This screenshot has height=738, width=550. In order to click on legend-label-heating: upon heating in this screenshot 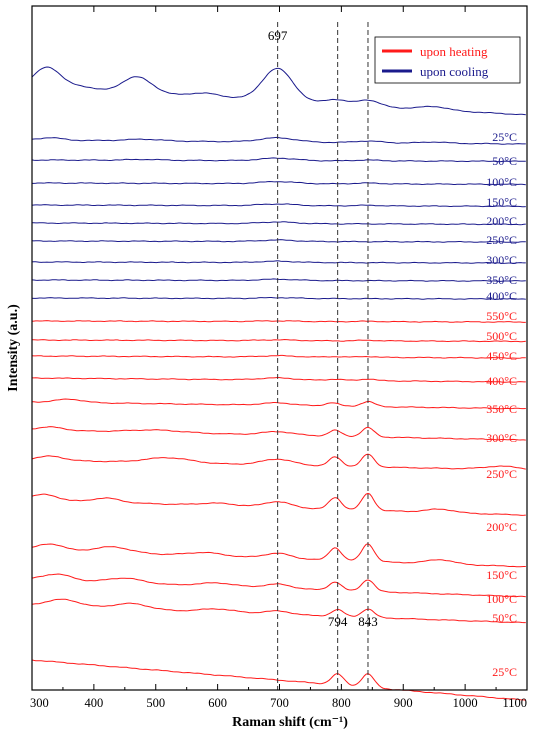, I will do `click(454, 51)`.